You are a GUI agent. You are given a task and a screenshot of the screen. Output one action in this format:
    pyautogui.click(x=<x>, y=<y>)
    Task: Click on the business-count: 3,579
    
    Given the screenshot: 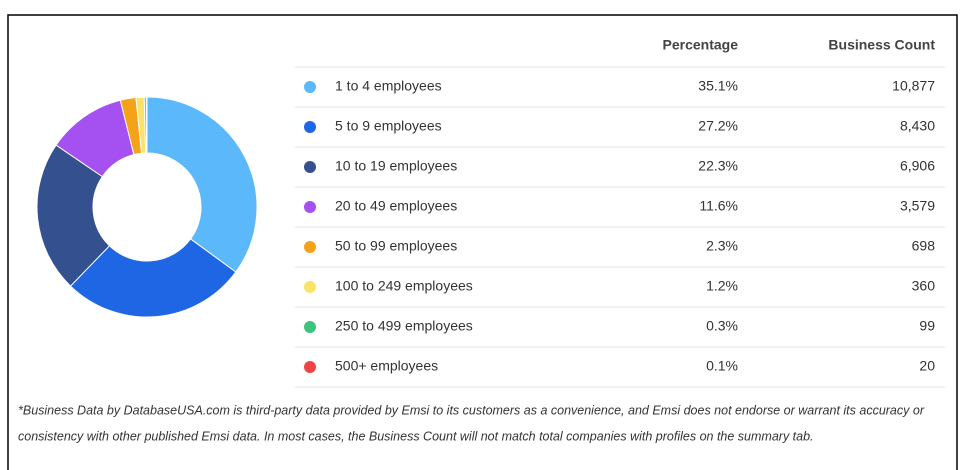 What is the action you would take?
    pyautogui.click(x=917, y=206)
    